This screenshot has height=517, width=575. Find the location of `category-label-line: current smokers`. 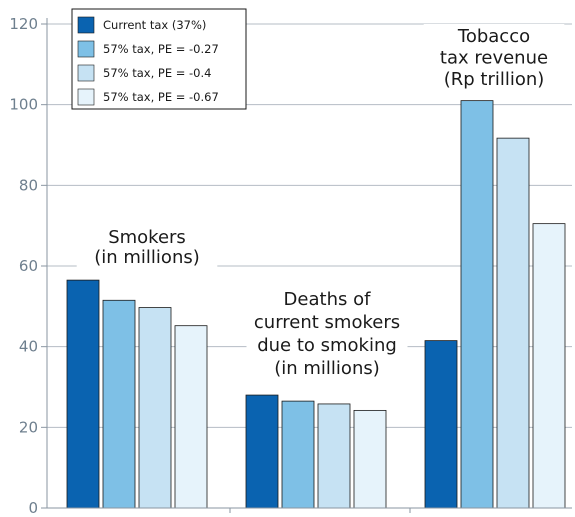

category-label-line: current smokers is located at coordinates (327, 322).